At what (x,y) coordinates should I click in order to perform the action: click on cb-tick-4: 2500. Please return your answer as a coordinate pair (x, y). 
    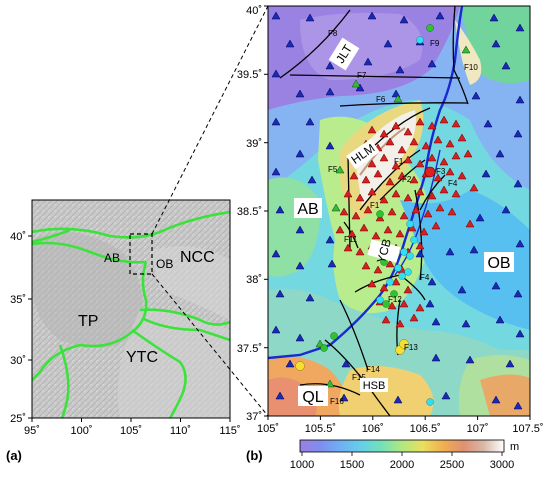
    Looking at the image, I should click on (452, 465).